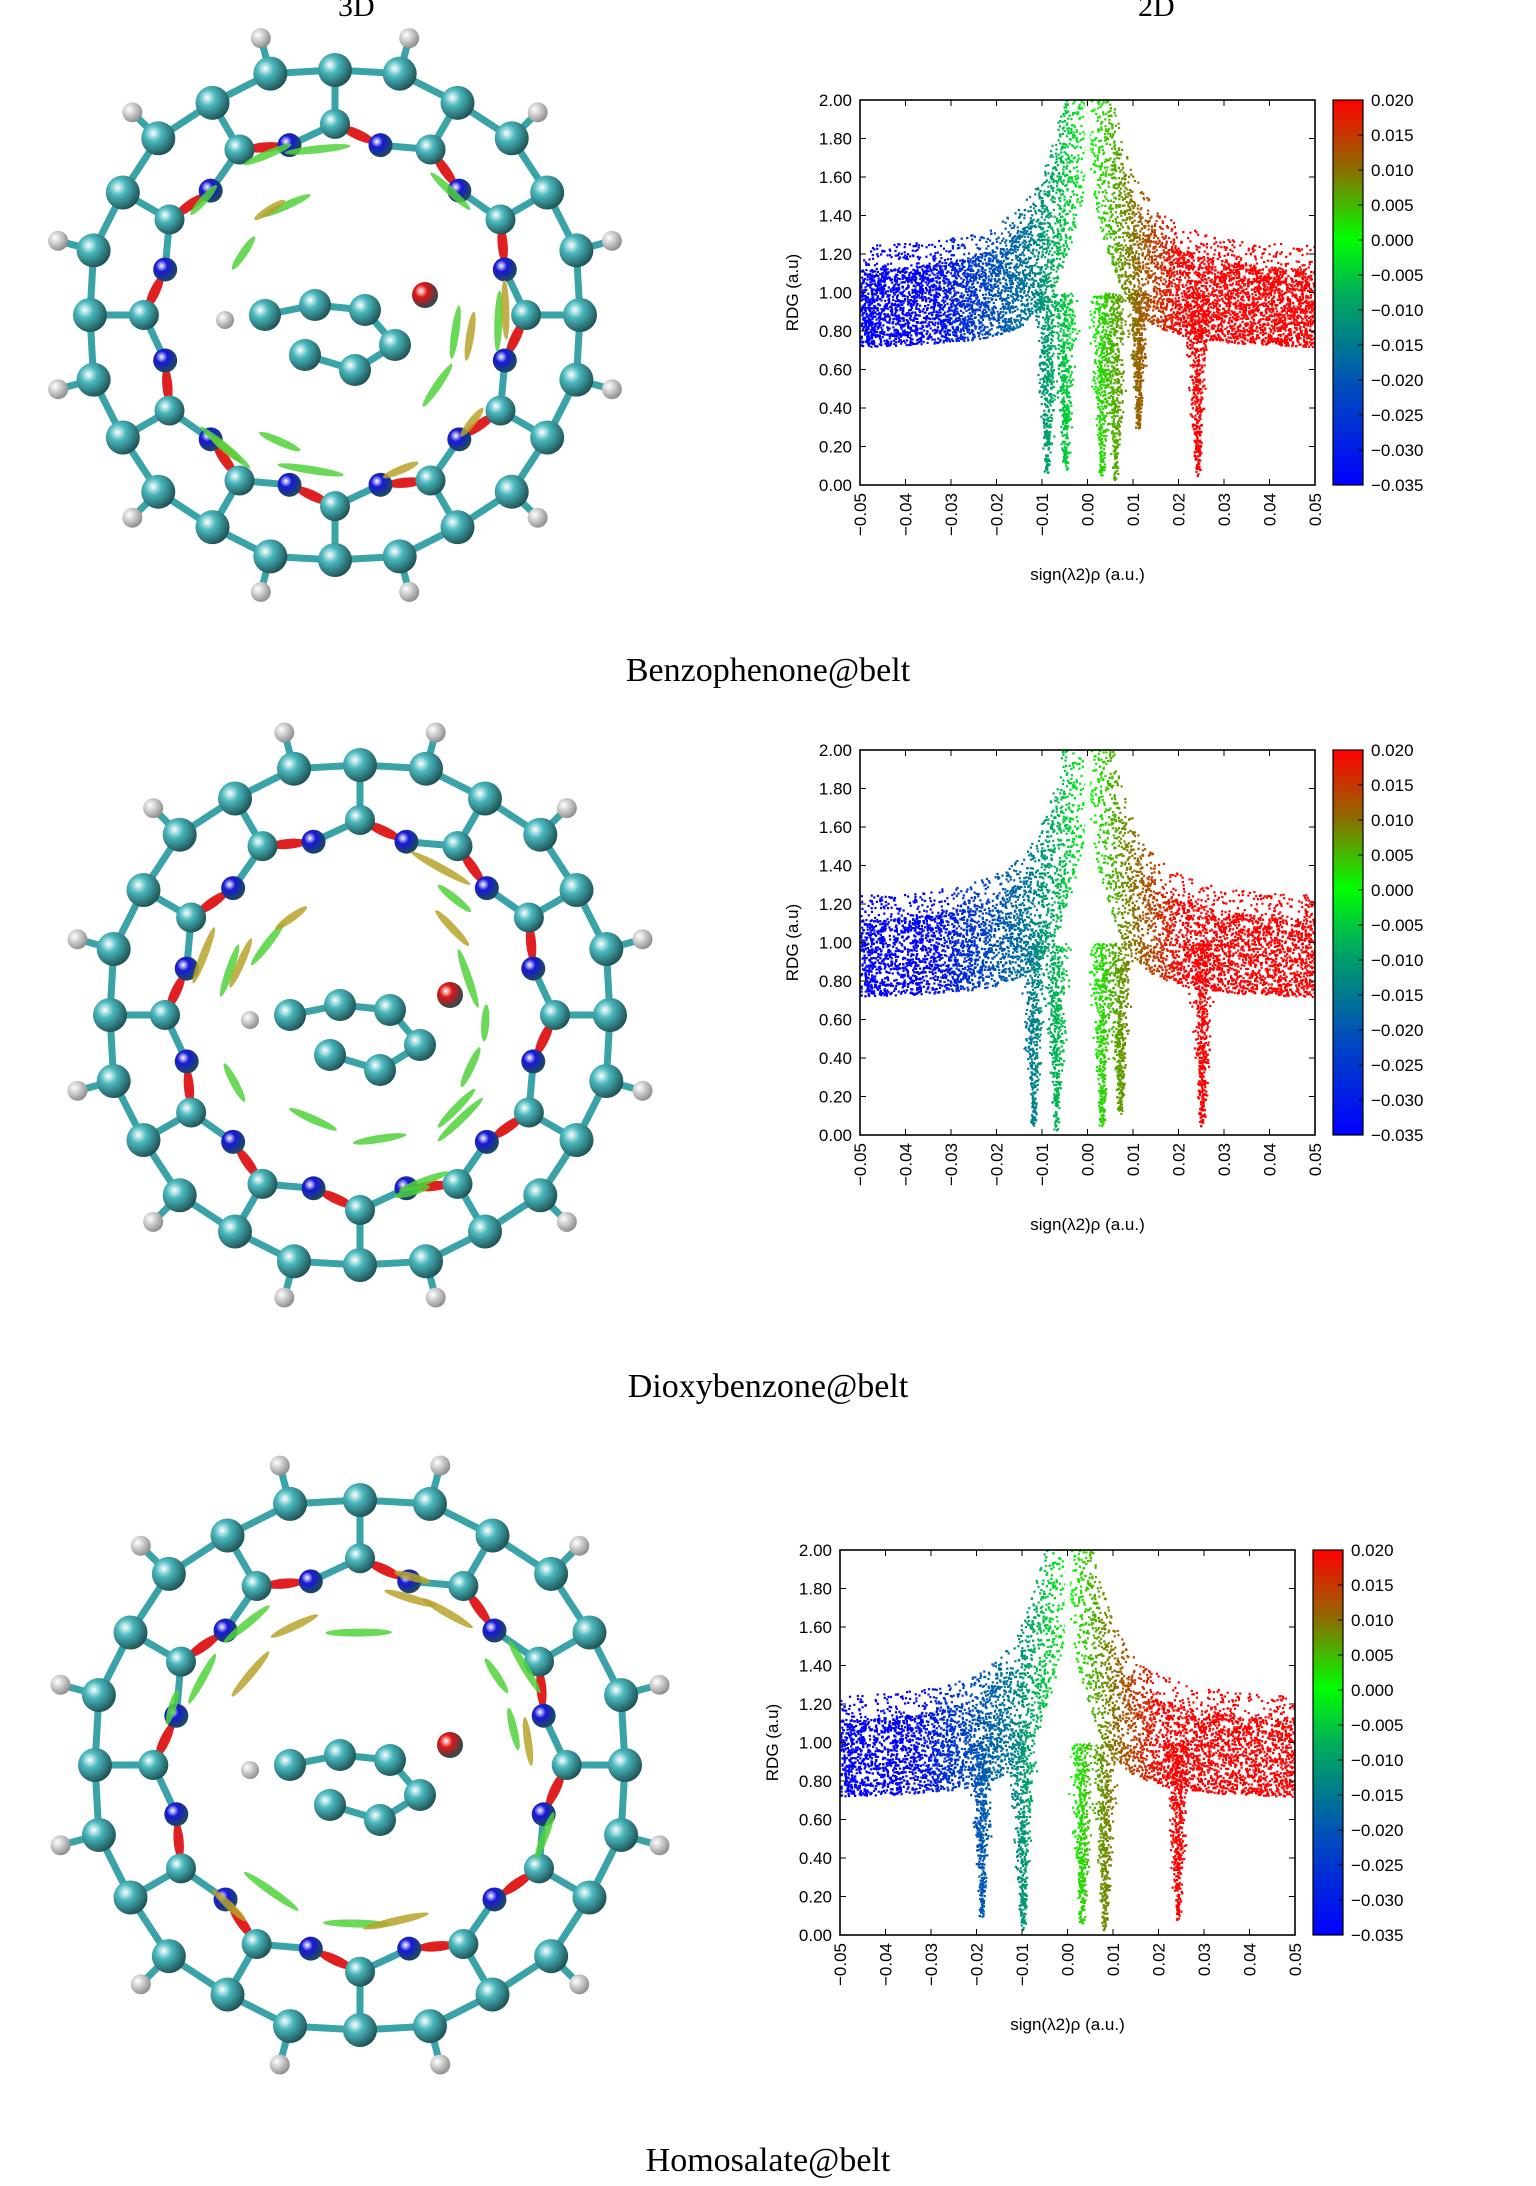 This screenshot has width=1536, height=2186. What do you see at coordinates (356, 12) in the screenshot?
I see `header-3d: 3D` at bounding box center [356, 12].